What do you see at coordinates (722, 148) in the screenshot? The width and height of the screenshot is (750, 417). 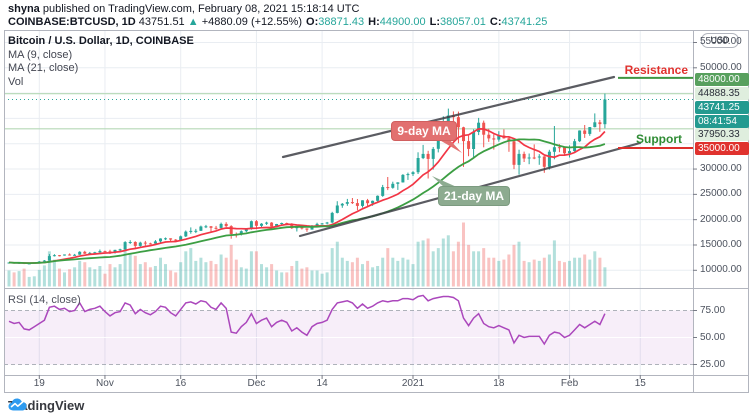 I see `price-axis-badge: 35000.00` at bounding box center [722, 148].